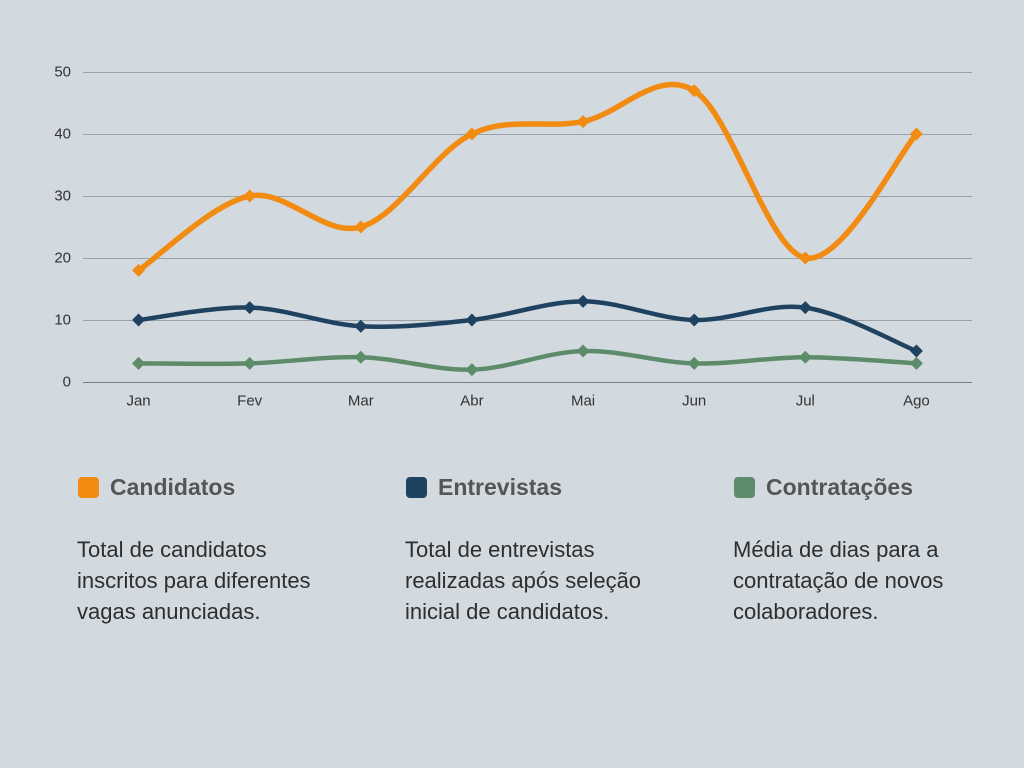 This screenshot has width=1024, height=768. What do you see at coordinates (916, 363) in the screenshot?
I see `data-point-contratacoes-ago` at bounding box center [916, 363].